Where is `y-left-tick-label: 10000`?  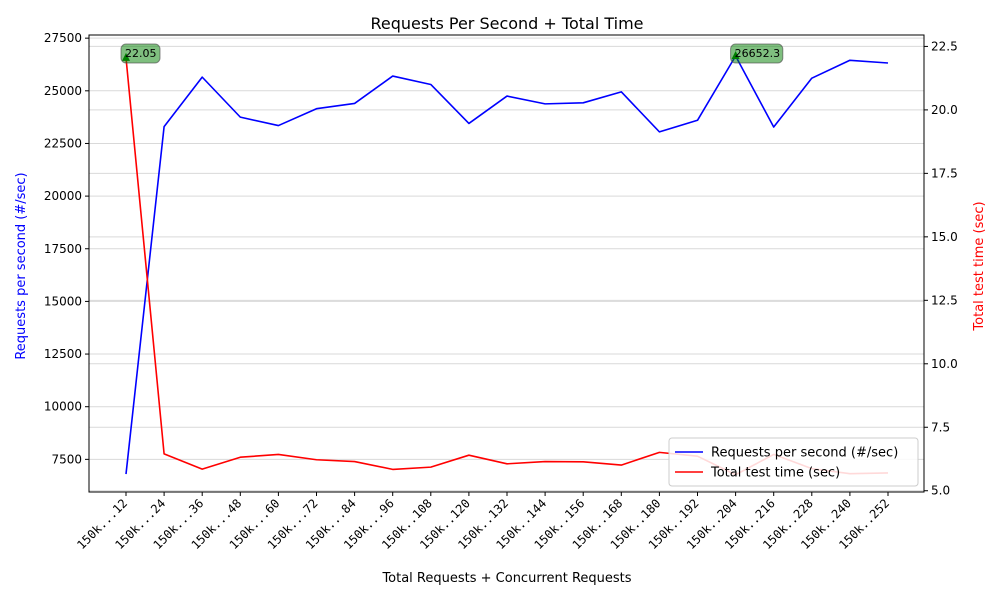 y-left-tick-label: 10000 is located at coordinates (63, 407).